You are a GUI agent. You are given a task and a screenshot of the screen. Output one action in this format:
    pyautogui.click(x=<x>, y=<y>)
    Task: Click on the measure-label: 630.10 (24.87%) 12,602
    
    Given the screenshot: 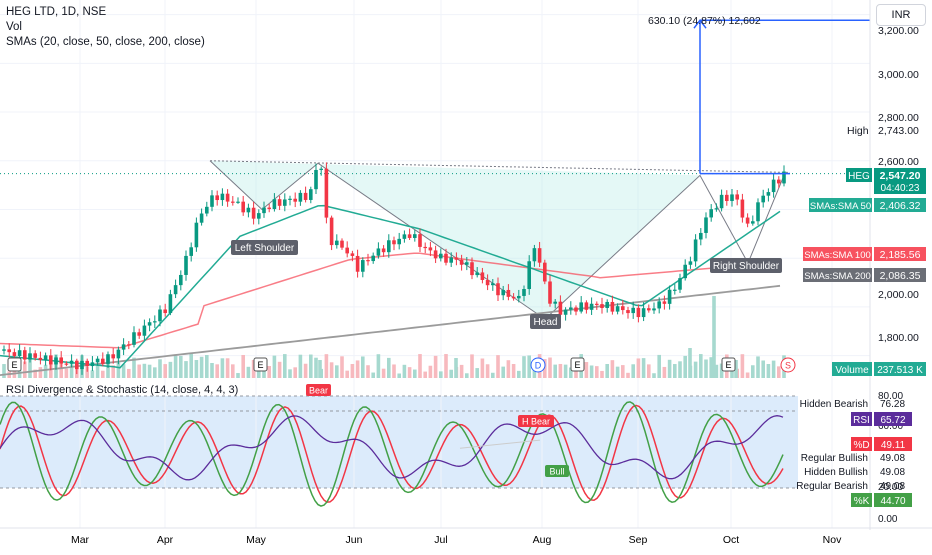 What is the action you would take?
    pyautogui.click(x=704, y=21)
    